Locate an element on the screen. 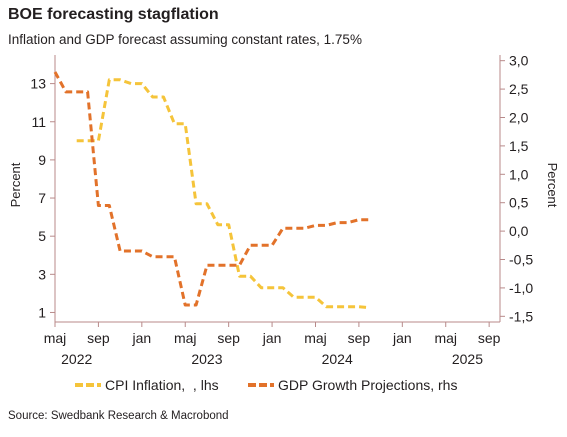 This screenshot has height=437, width=567. y-axis-label-right: Percent is located at coordinates (552, 185).